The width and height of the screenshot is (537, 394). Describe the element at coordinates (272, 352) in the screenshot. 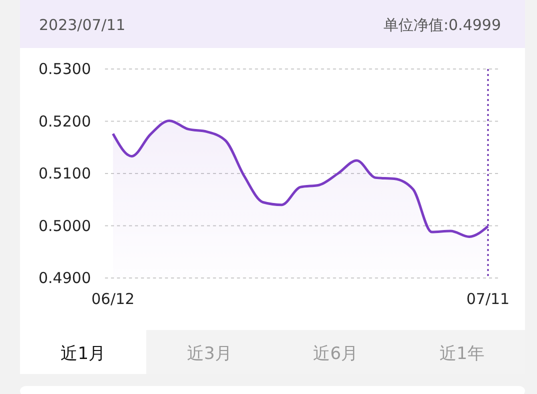

I see `period-tabs: 近1月 近3月 近6月 近1年` at that location.